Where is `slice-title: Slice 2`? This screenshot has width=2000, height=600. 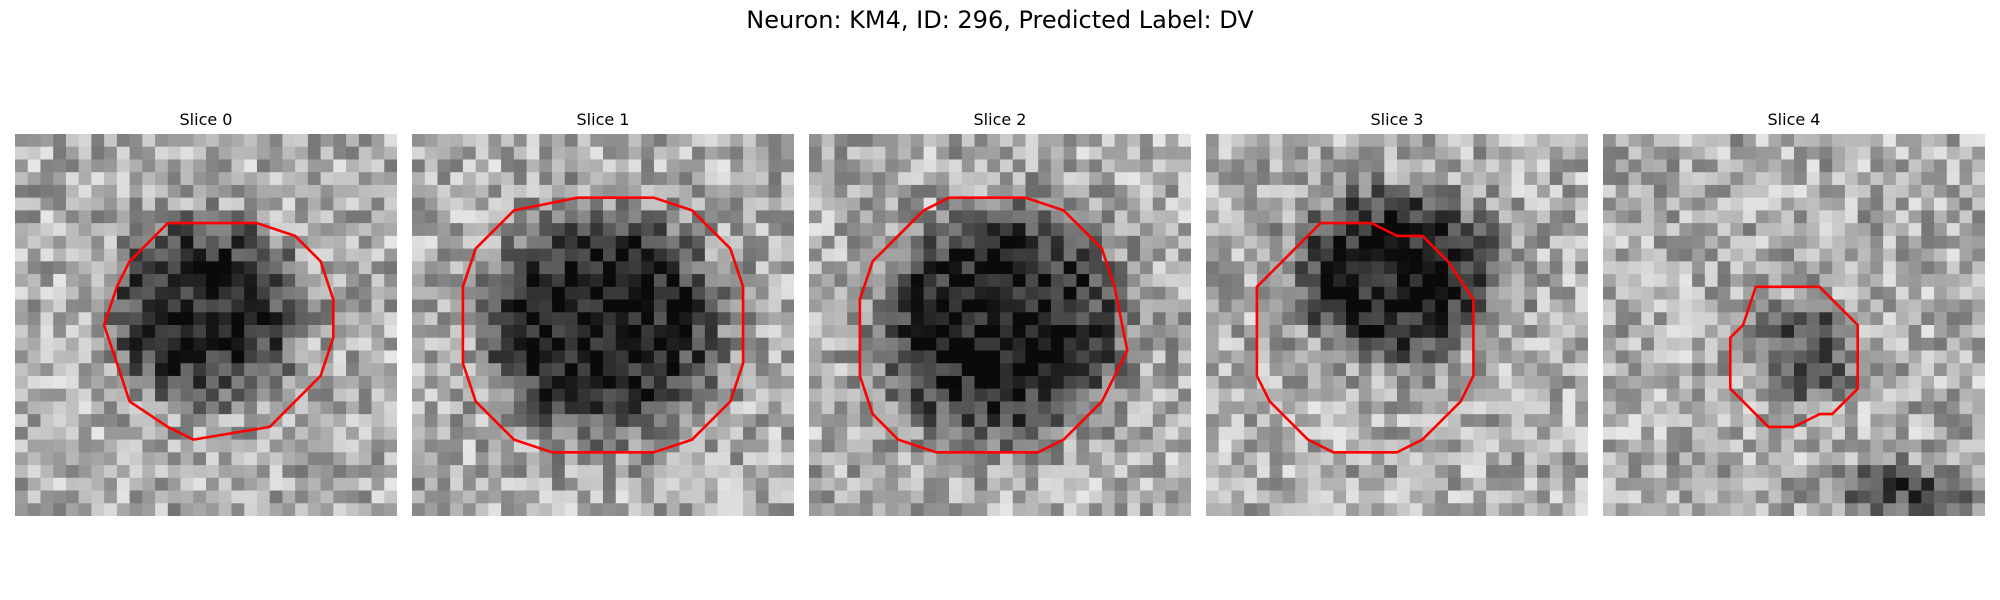
slice-title: Slice 2 is located at coordinates (1000, 119).